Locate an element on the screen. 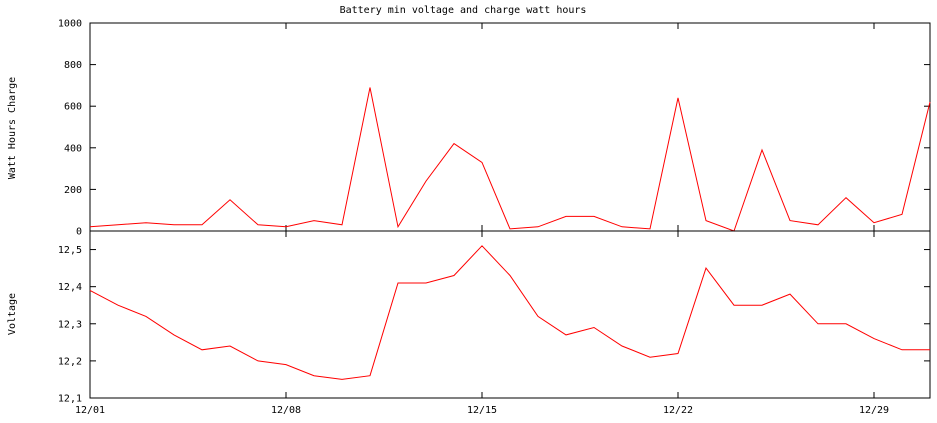 This screenshot has height=423, width=937. watt-hours-axis-label: Watt Hours Charge is located at coordinates (12, 128).